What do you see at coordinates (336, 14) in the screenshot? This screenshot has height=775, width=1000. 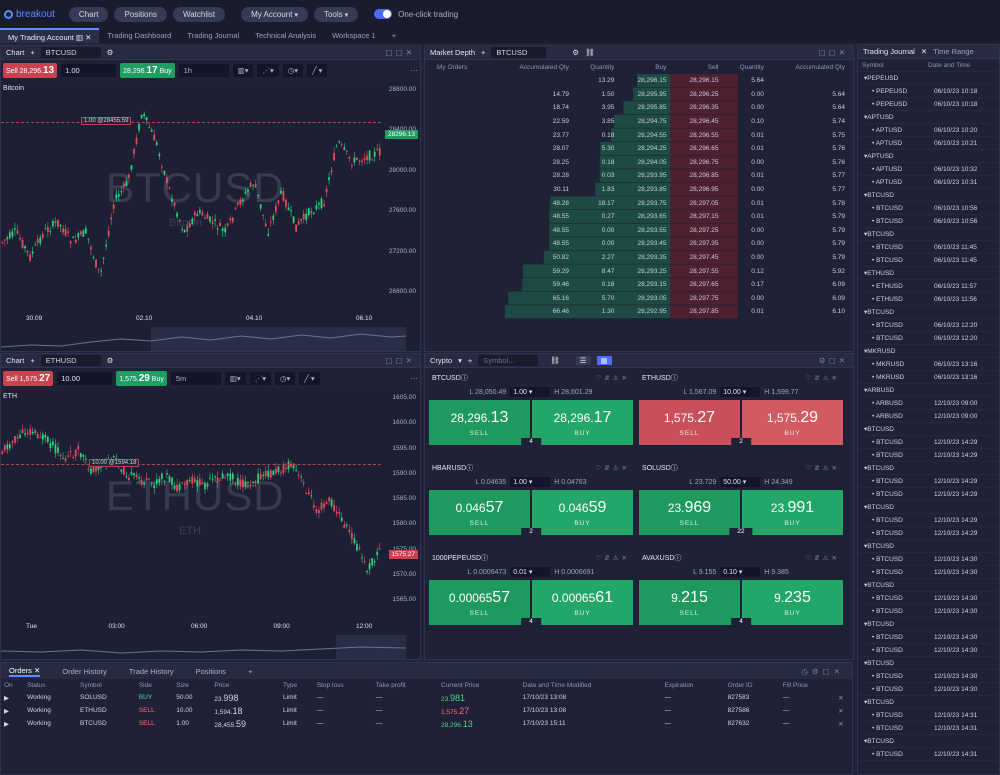 I see `tools-dropdown: Tools` at bounding box center [336, 14].